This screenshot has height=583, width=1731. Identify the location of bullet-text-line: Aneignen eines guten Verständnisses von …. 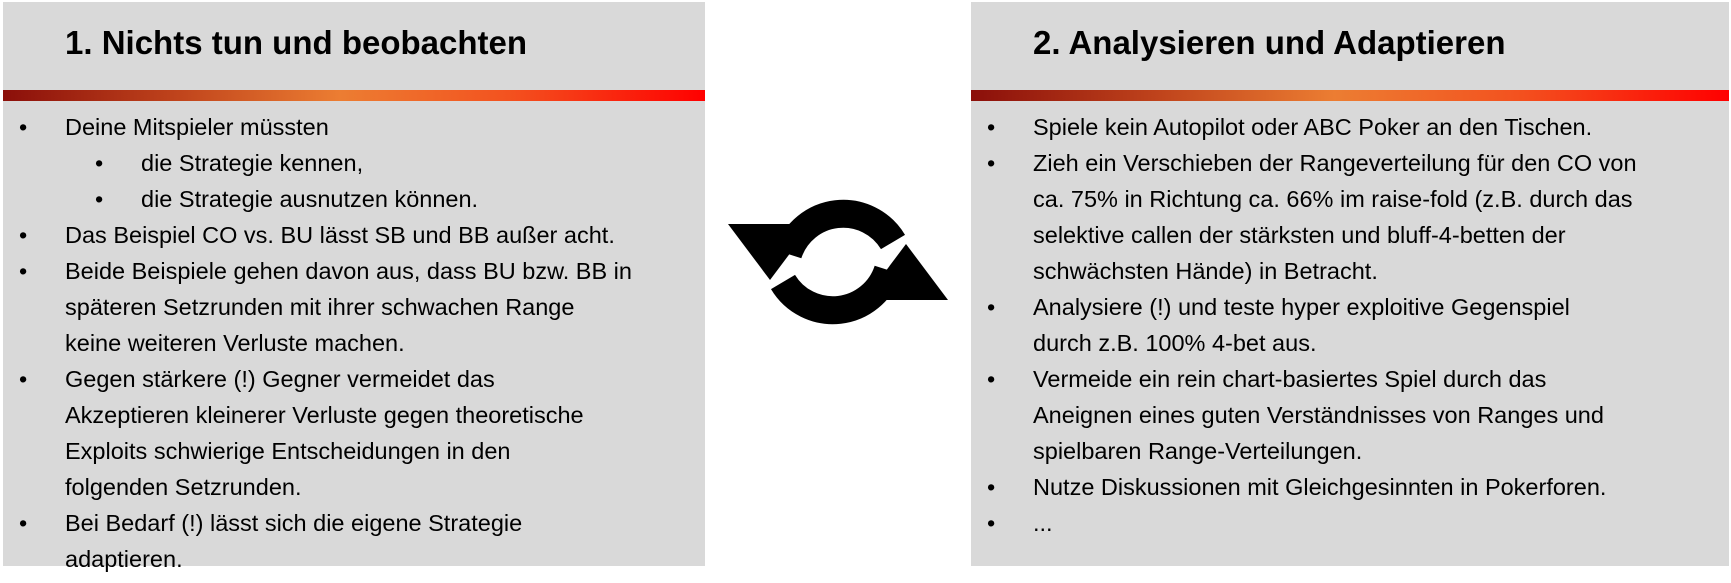
(1318, 415).